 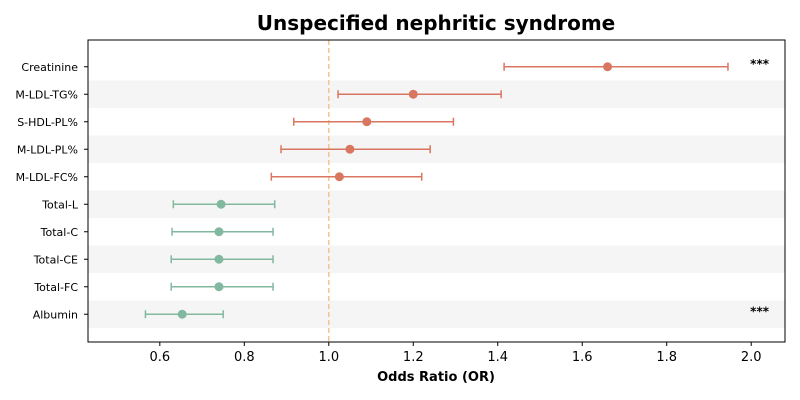 I want to click on y-tick-label: Albumin, so click(x=55, y=314).